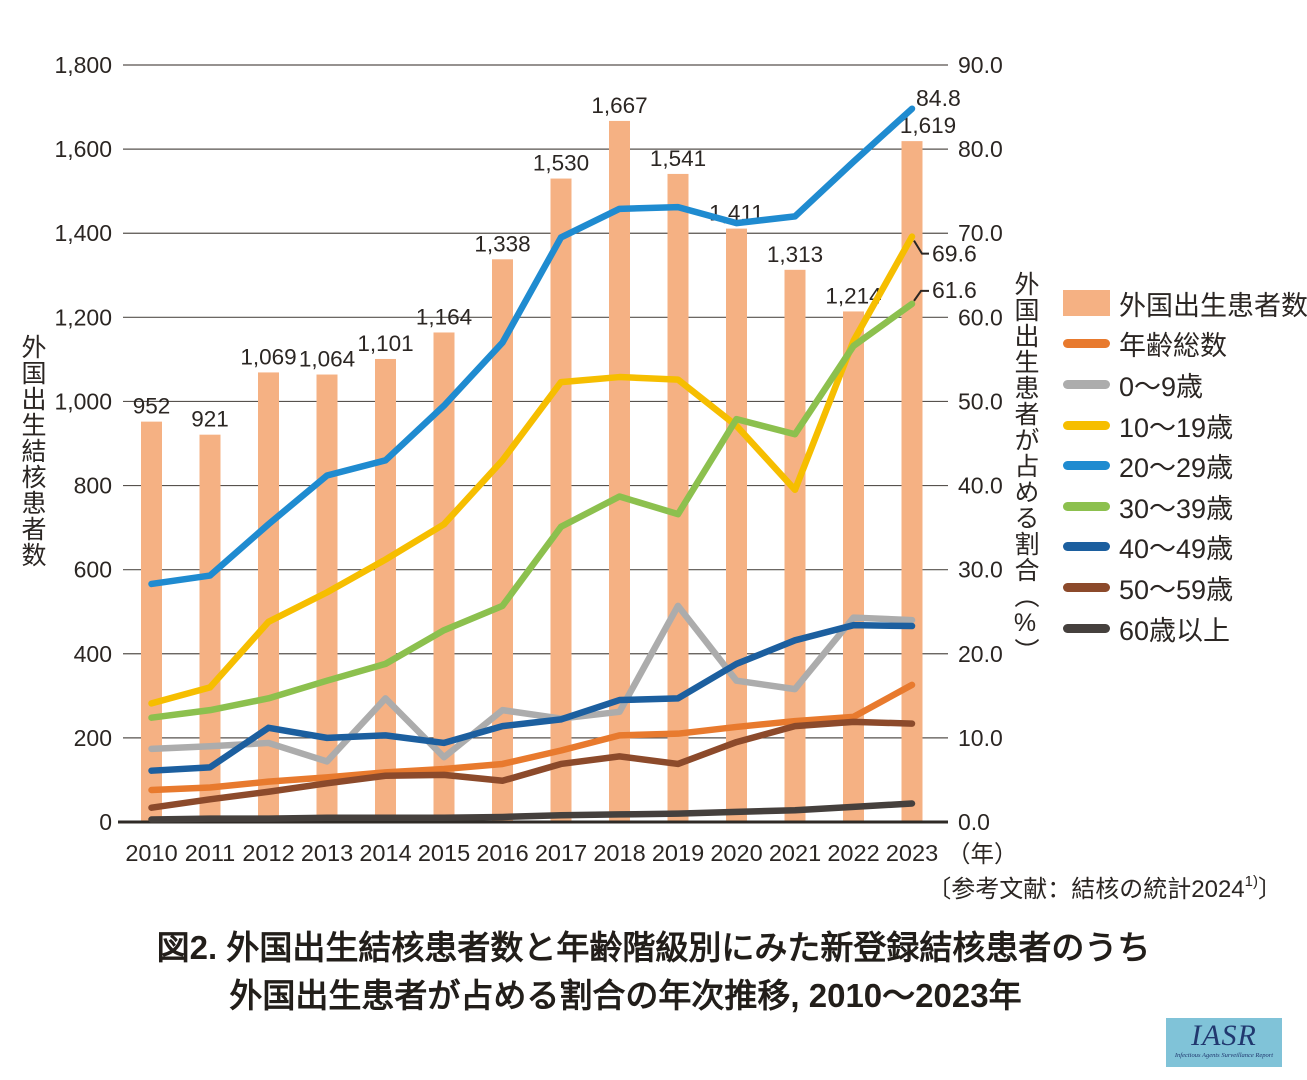  What do you see at coordinates (105, 822) in the screenshot?
I see `left-axis-tick: 0` at bounding box center [105, 822].